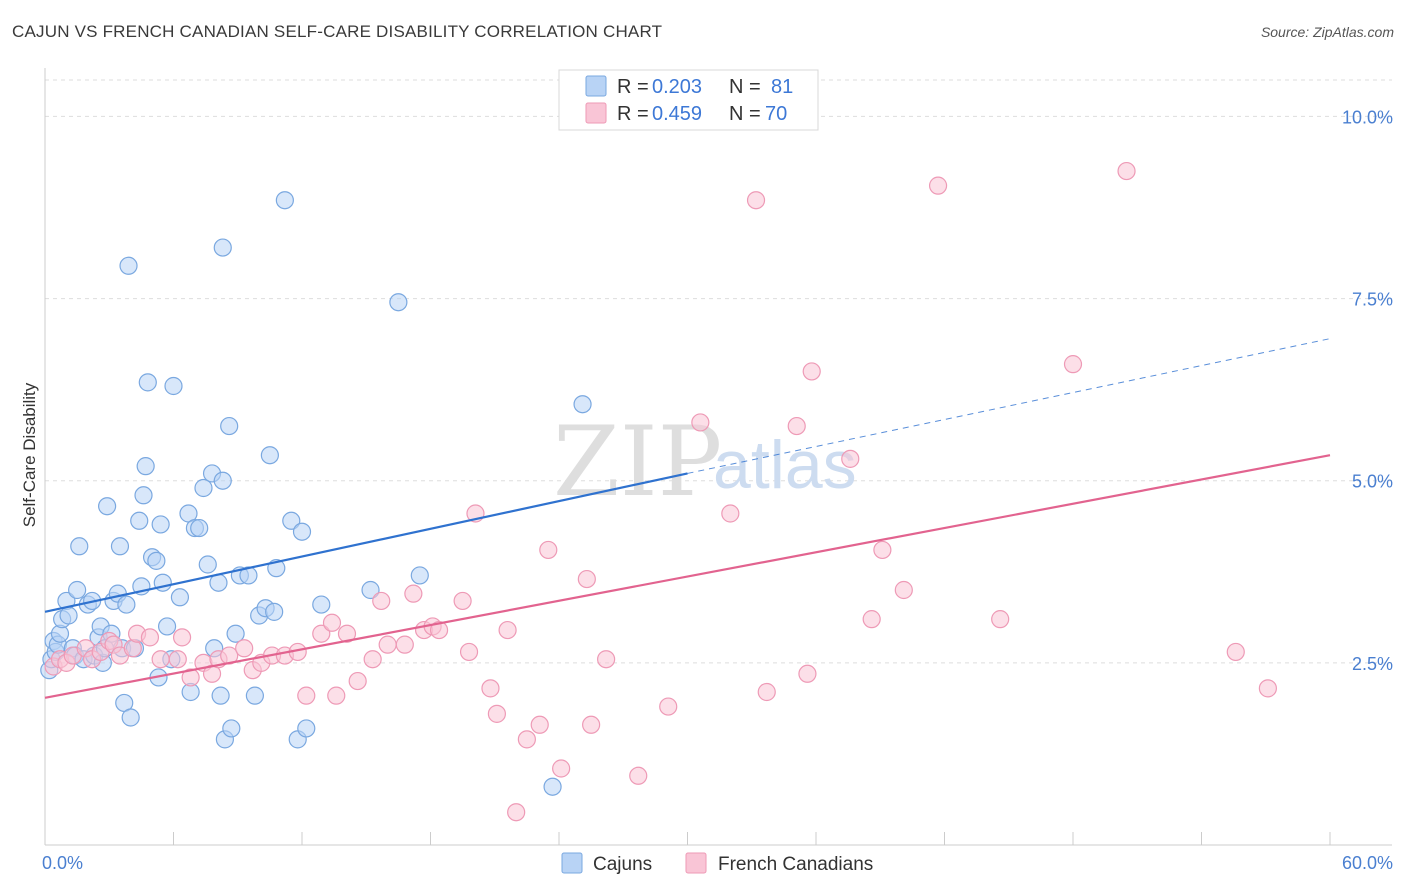 Image resolution: width=1406 pixels, height=892 pixels. What do you see at coordinates (29, 454) in the screenshot?
I see `y-axis-title: Self-Care Disability` at bounding box center [29, 454].